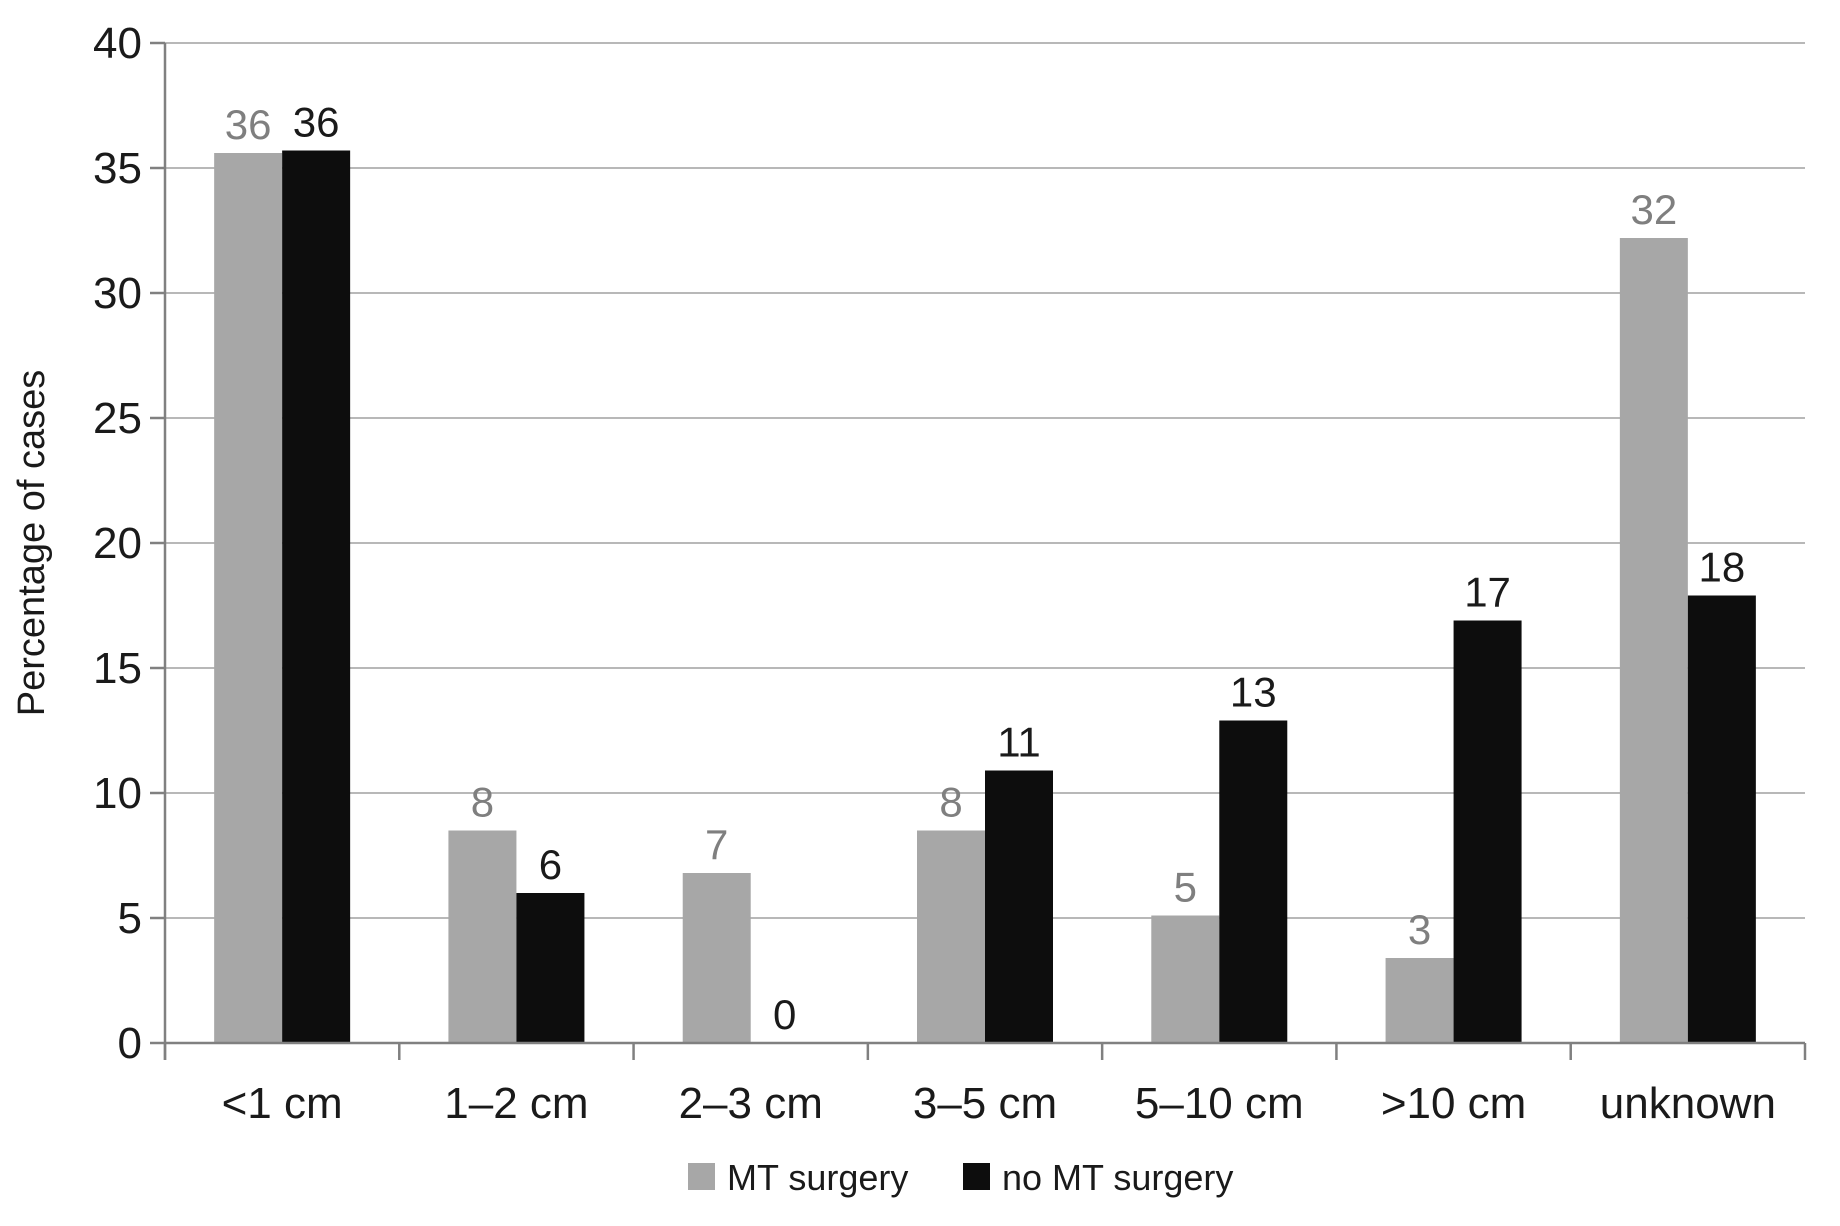  I want to click on y-tick-label-10: 10, so click(117, 793).